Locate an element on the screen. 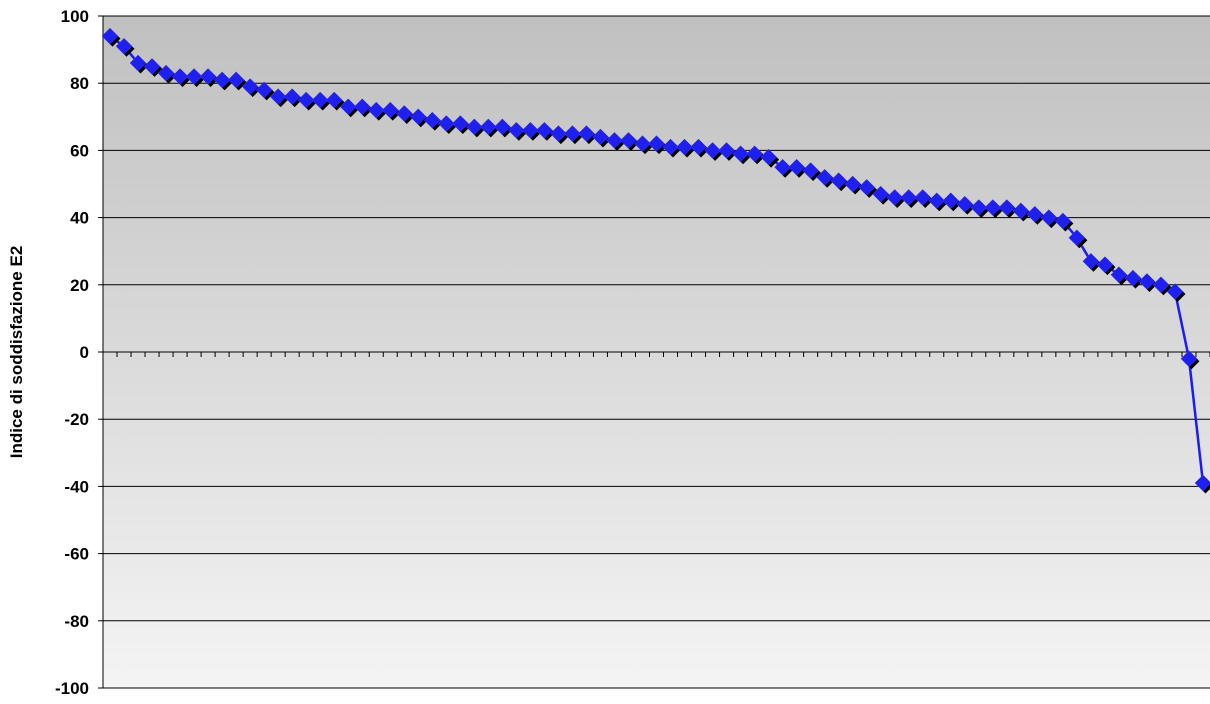 This screenshot has height=704, width=1210. y-tick-label: 20 is located at coordinates (79, 285).